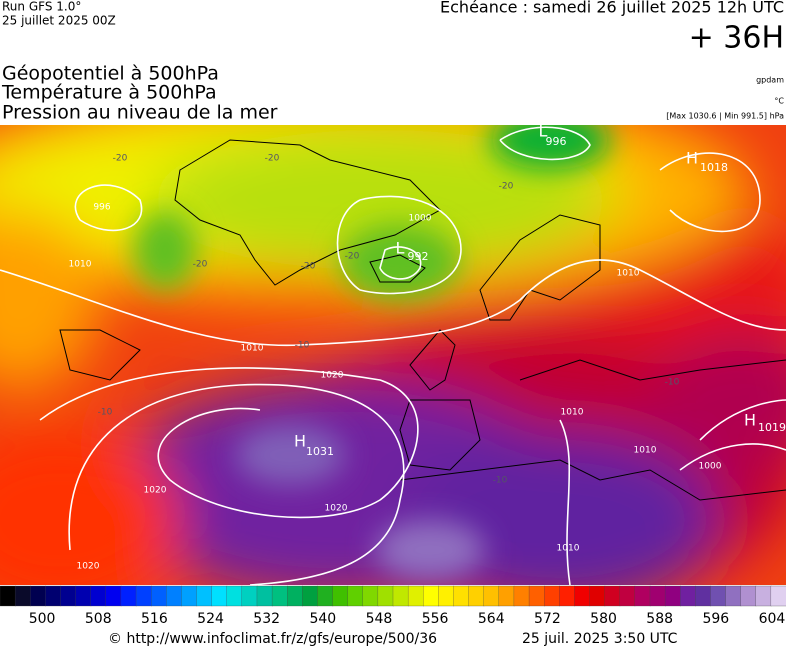 This screenshot has width=786, height=652. What do you see at coordinates (320, 451) in the screenshot?
I see `map-label: 1031` at bounding box center [320, 451].